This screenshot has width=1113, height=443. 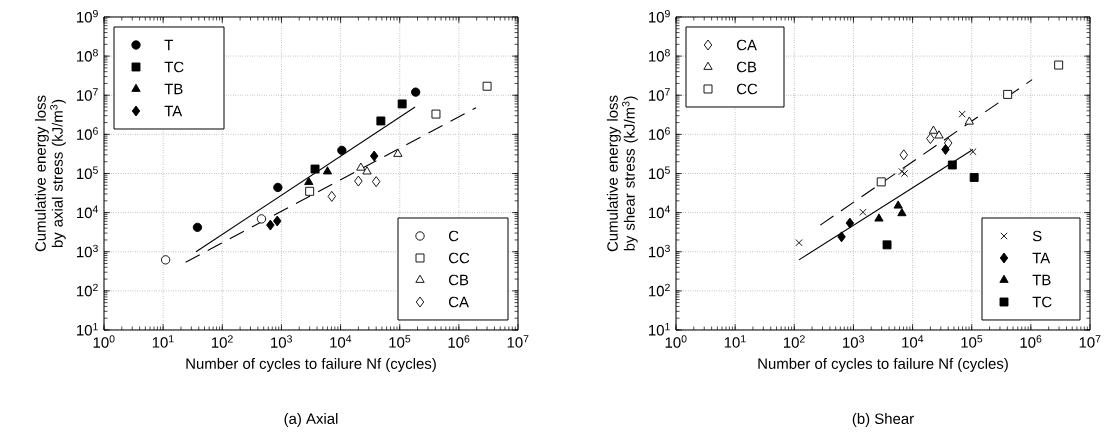 What do you see at coordinates (453, 236) in the screenshot?
I see `legend-label: C` at bounding box center [453, 236].